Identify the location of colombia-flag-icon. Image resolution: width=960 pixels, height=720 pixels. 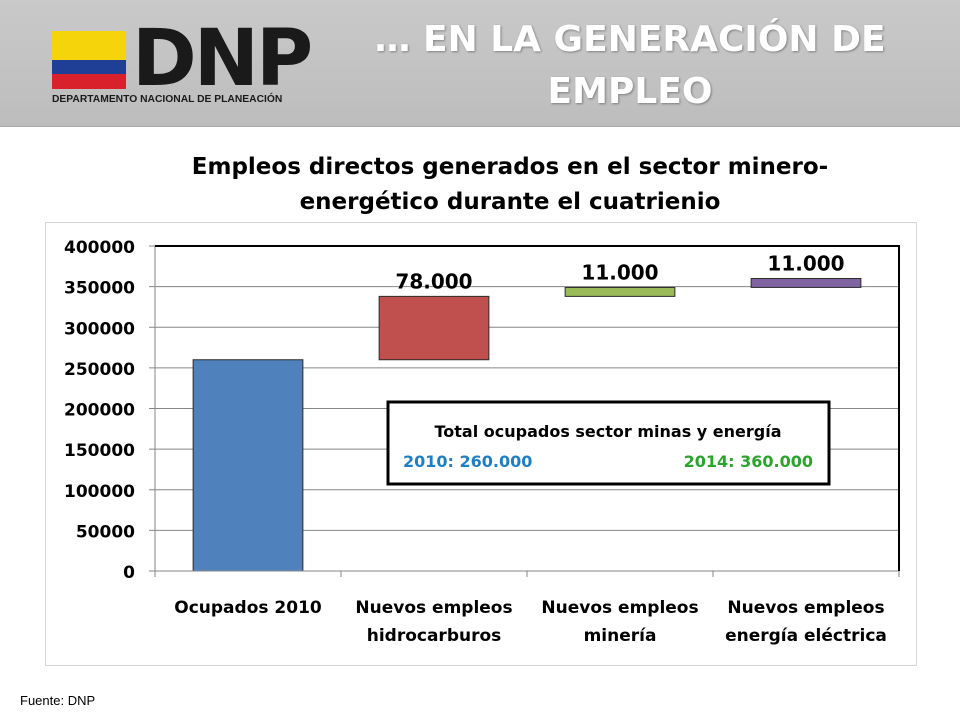
(89, 60).